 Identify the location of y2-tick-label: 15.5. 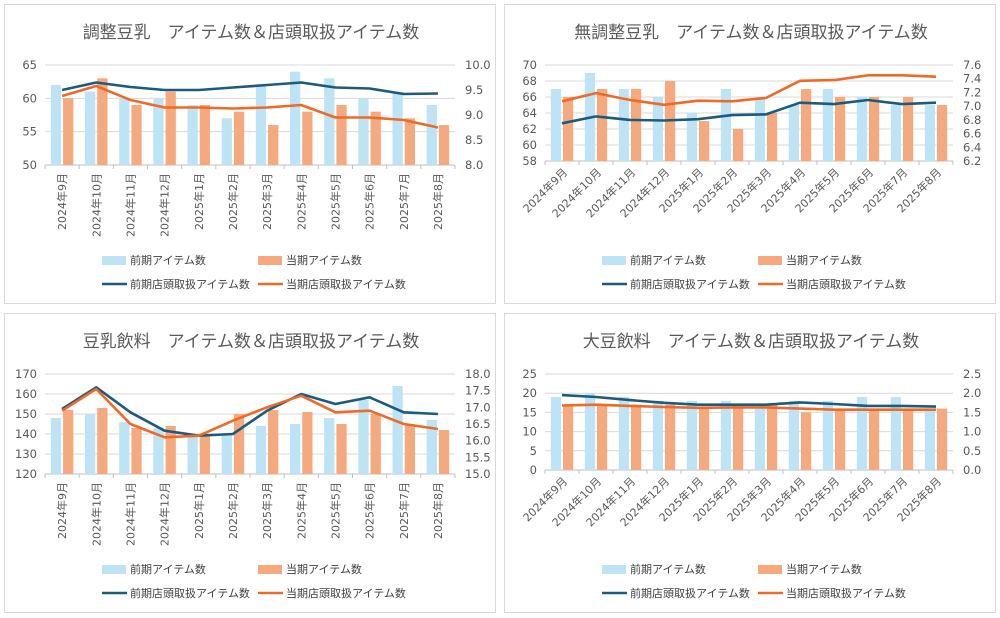
(478, 457).